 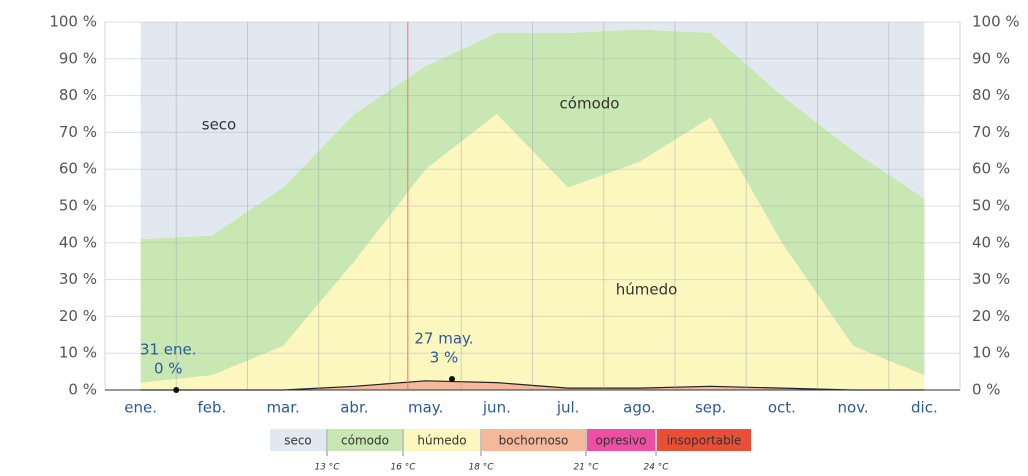 I want to click on x-tick-label: oct., so click(x=782, y=408).